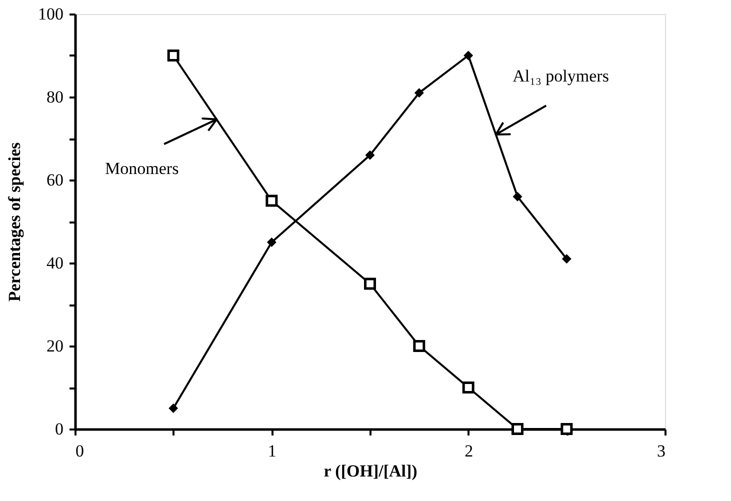 The height and width of the screenshot is (501, 731). What do you see at coordinates (142, 168) in the screenshot?
I see `legend-label: Monomers` at bounding box center [142, 168].